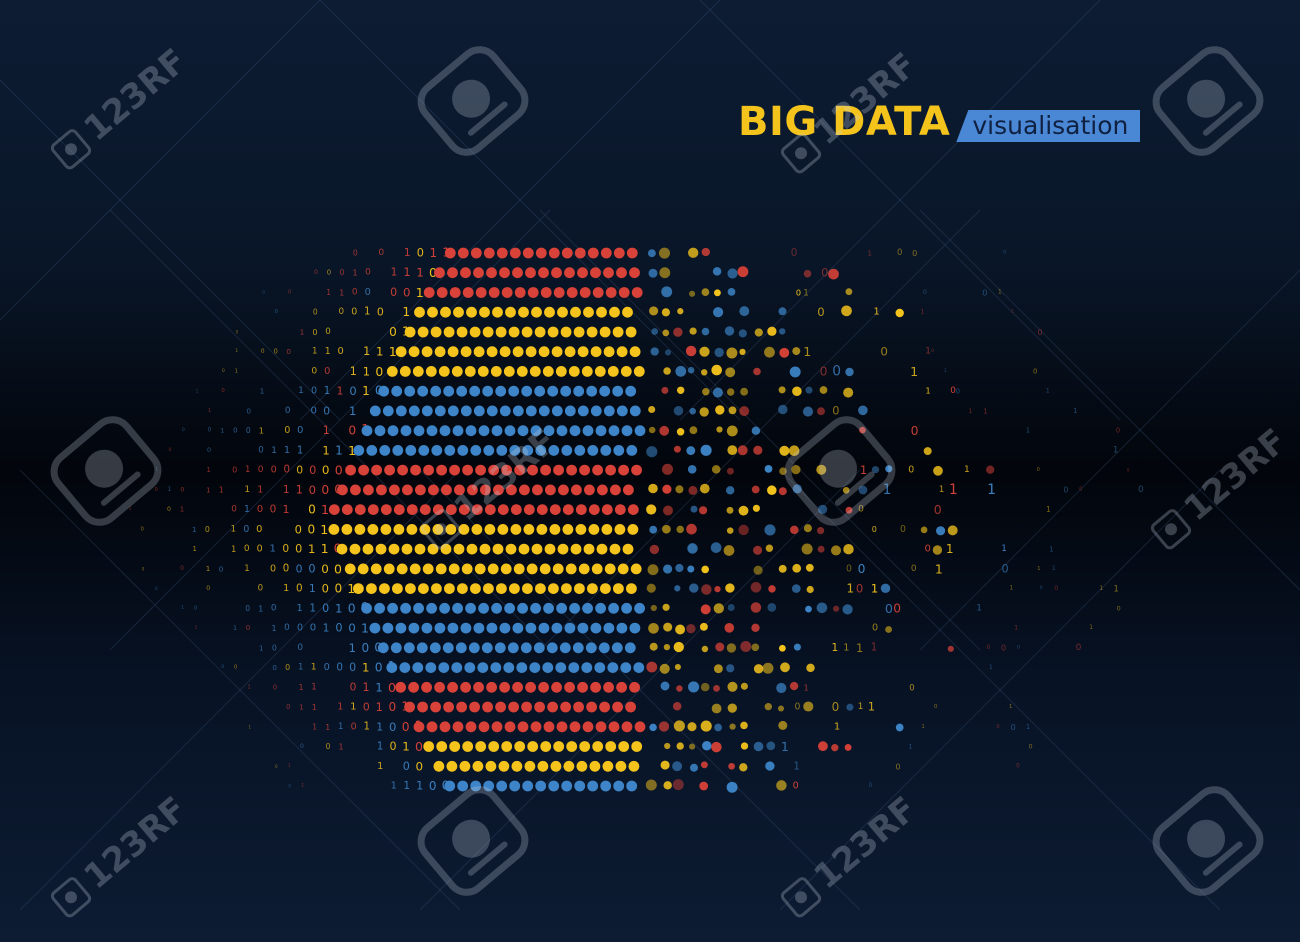 The image size is (1300, 942). Describe the element at coordinates (844, 122) in the screenshot. I see `title-main: BIG DATA` at that location.